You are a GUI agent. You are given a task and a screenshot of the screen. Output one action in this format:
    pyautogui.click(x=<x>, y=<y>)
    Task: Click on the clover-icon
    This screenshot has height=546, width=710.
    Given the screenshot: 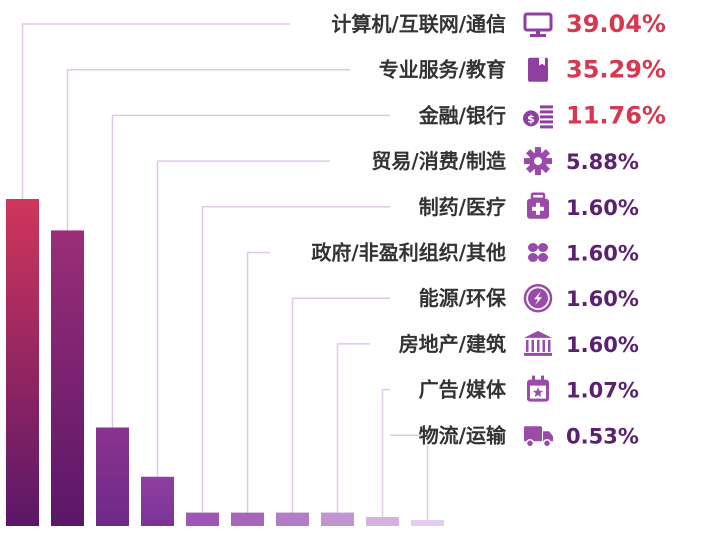 What is the action you would take?
    pyautogui.click(x=538, y=252)
    